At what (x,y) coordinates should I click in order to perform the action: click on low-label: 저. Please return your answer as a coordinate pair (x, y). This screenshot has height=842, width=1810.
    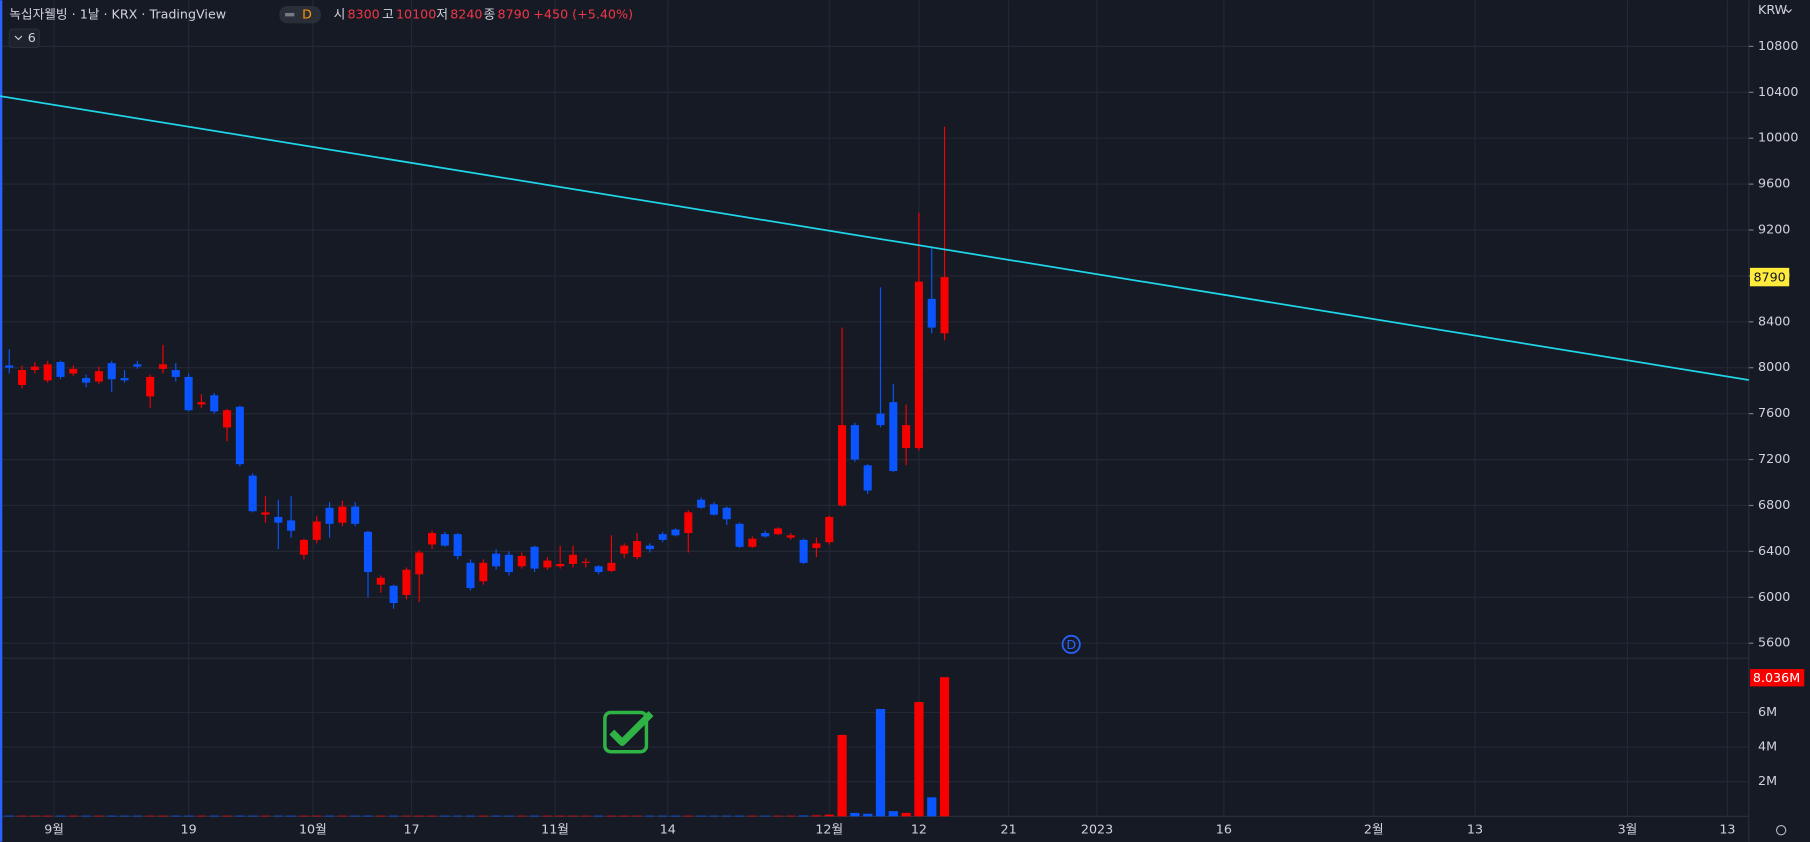
    Looking at the image, I should click on (442, 14).